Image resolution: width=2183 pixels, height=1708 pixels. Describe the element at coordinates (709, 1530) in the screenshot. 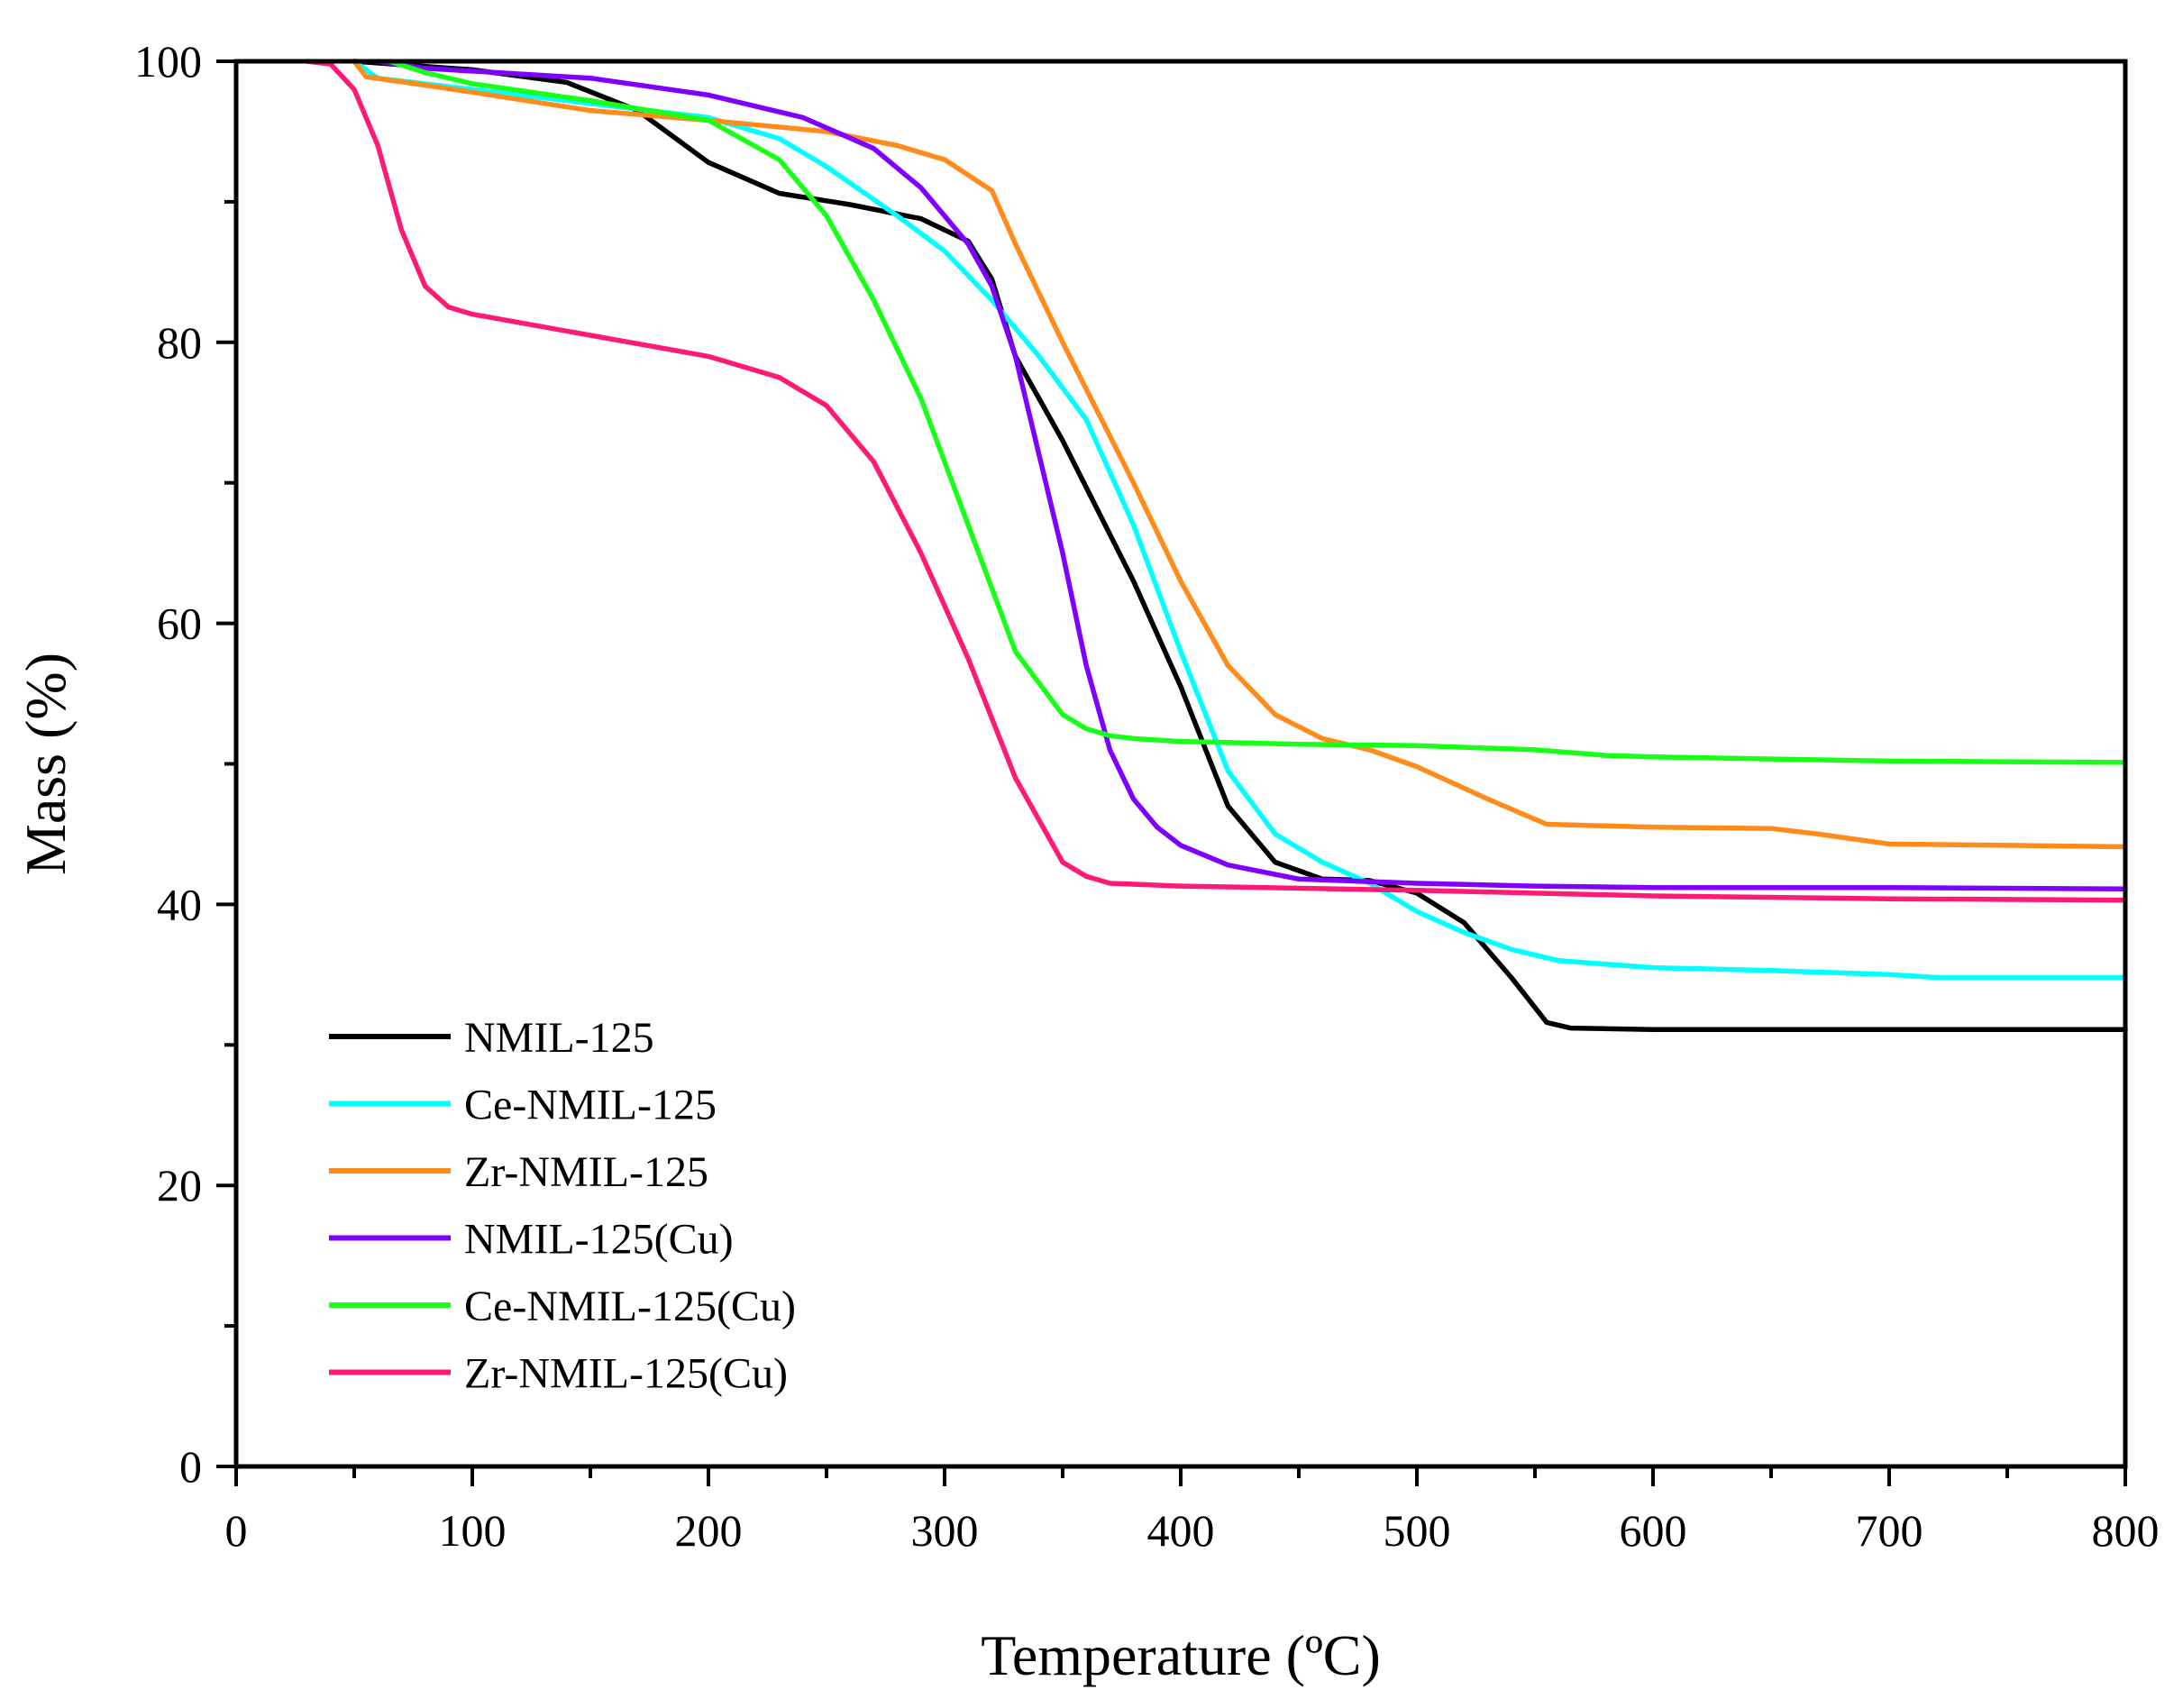

I see `x-tick-label: 200` at that location.